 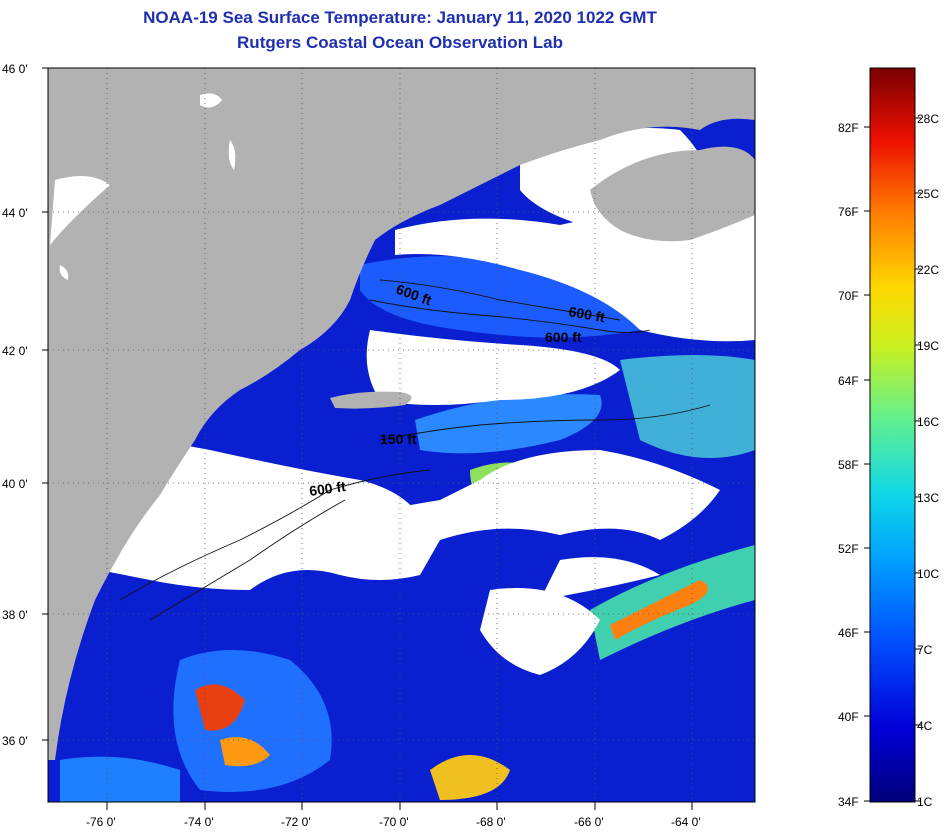 What do you see at coordinates (928, 498) in the screenshot?
I see `colorbar-c-label: 13C` at bounding box center [928, 498].